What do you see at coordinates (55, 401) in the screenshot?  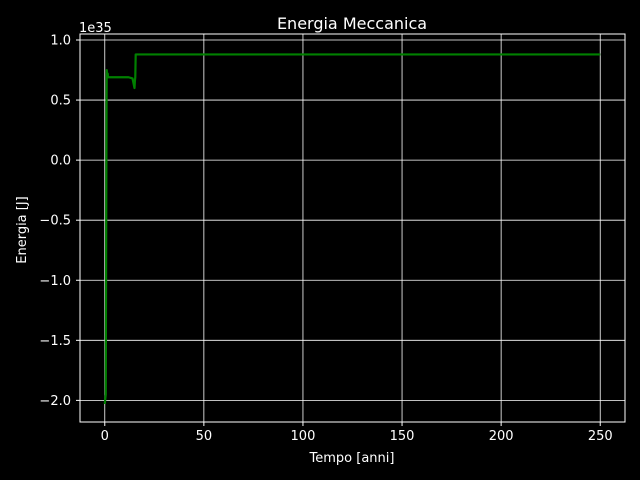 I see `y-tick-label: −2.0` at bounding box center [55, 401].